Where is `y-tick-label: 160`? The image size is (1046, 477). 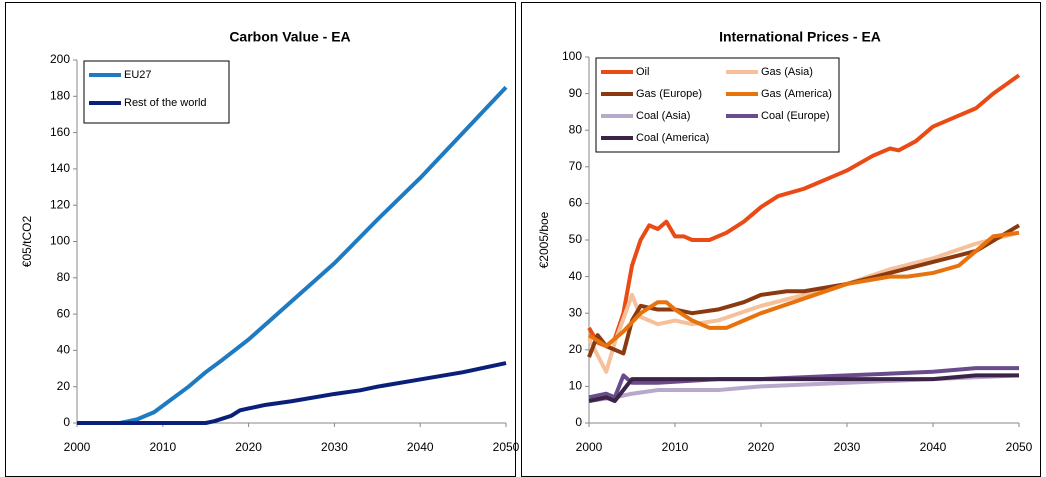
y-tick-label: 160 is located at coordinates (60, 132).